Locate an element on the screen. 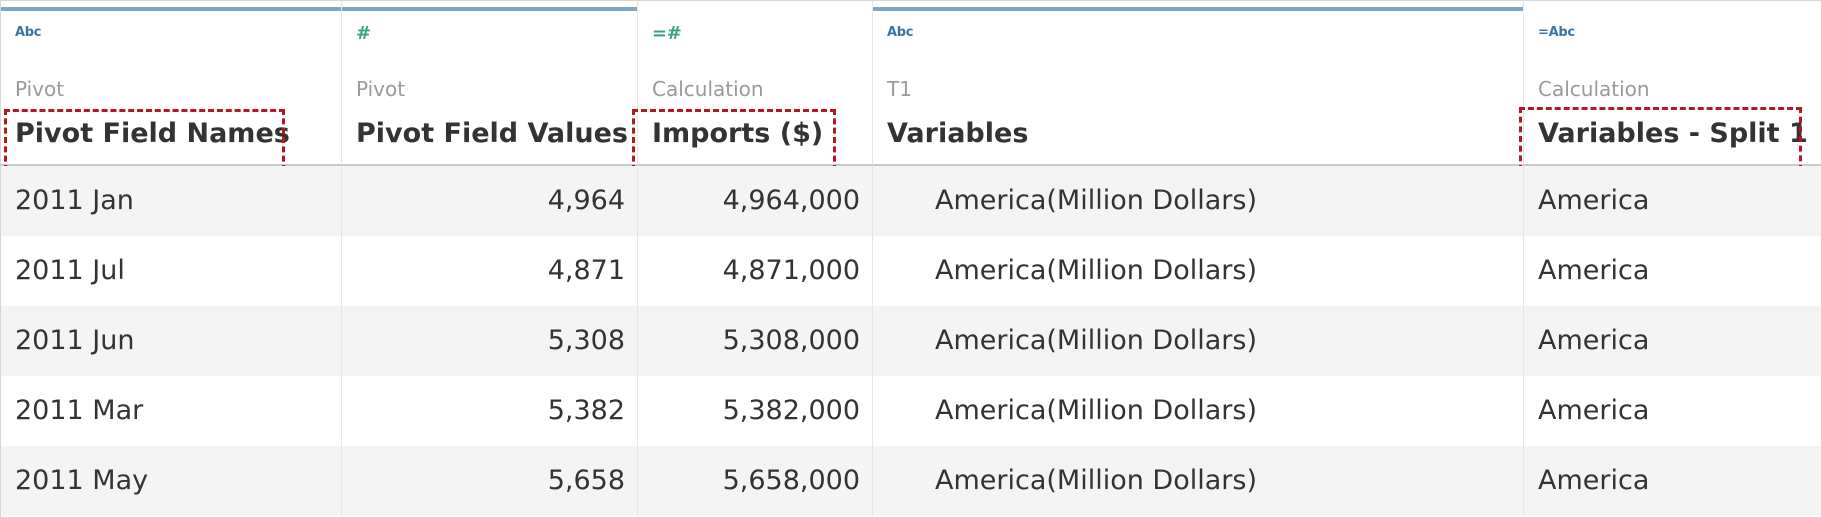  column-header-variables-split-1: =Abc Calculation Variables - Split 1 is located at coordinates (1672, 83).